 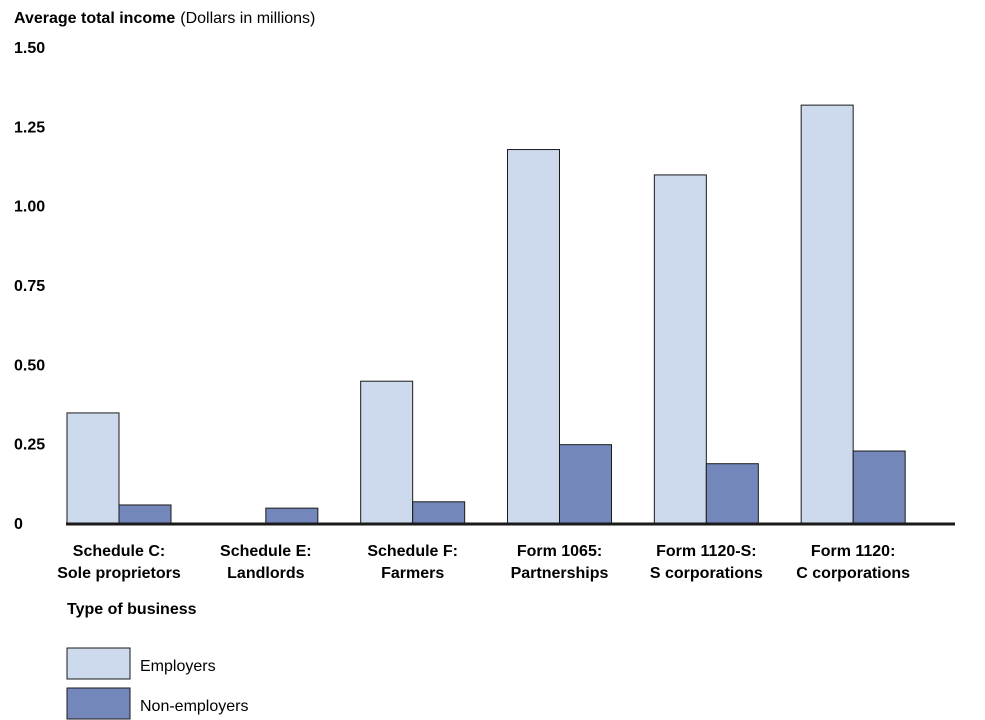 I want to click on x-category-label: Schedule F: Farmers, so click(x=412, y=562).